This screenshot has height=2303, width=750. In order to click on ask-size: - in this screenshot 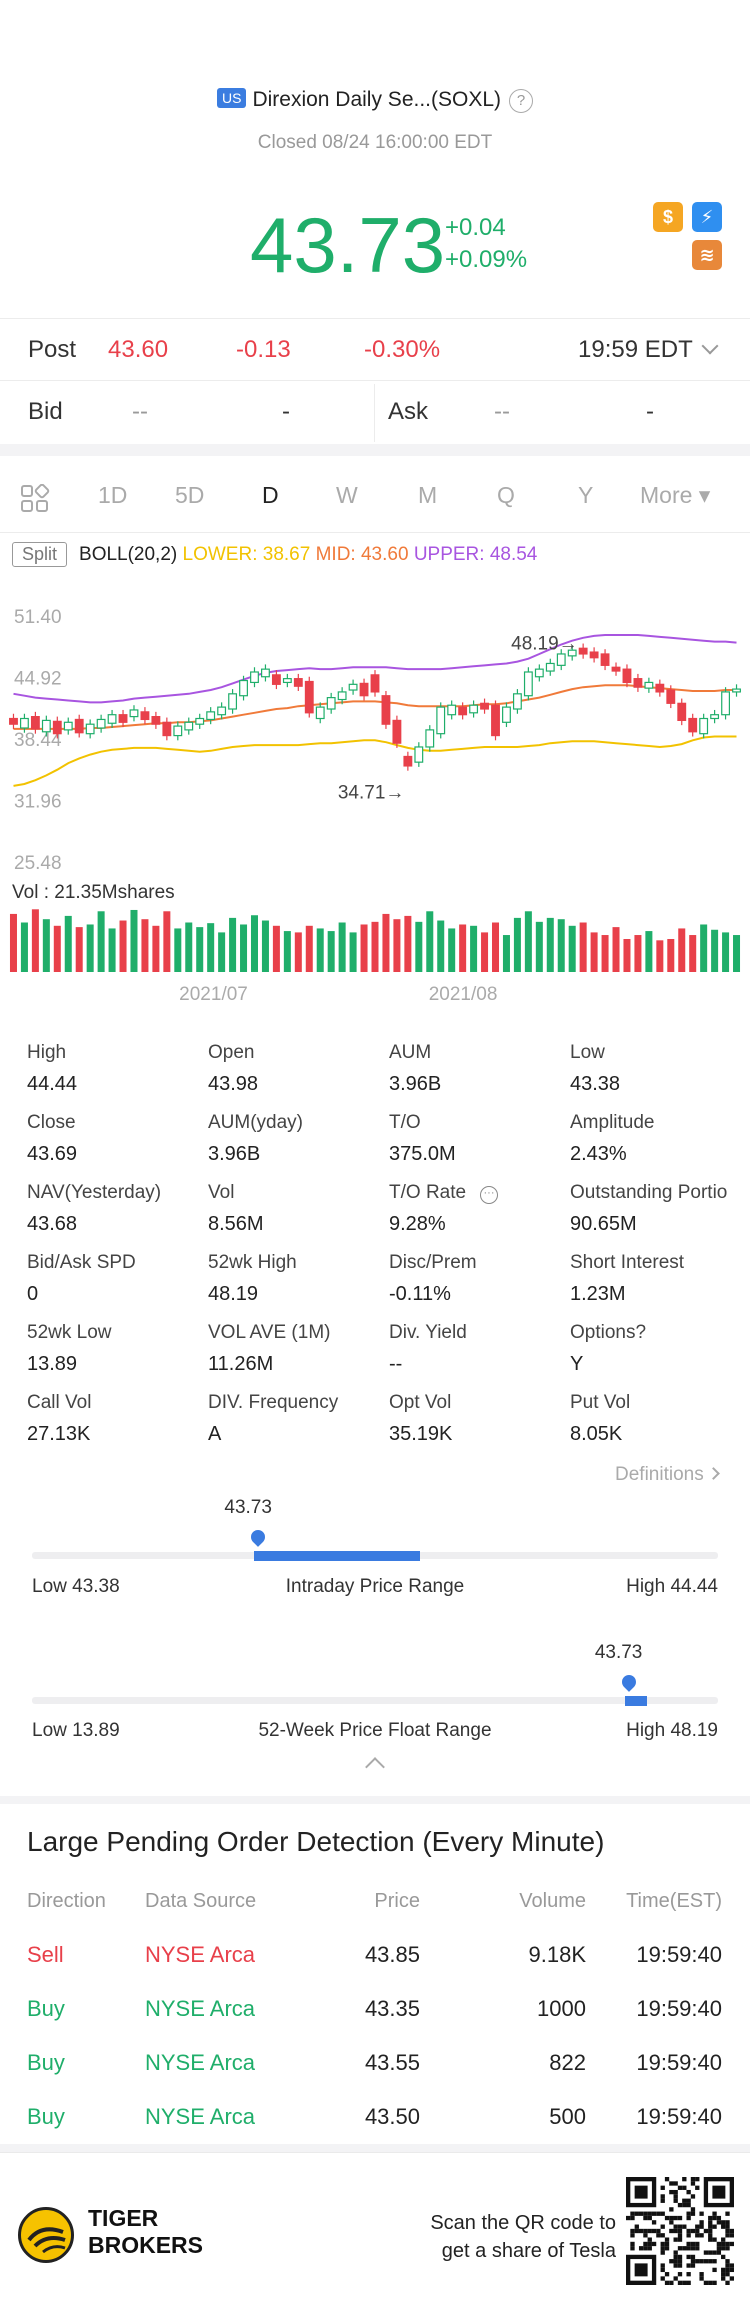, I will do `click(650, 411)`.